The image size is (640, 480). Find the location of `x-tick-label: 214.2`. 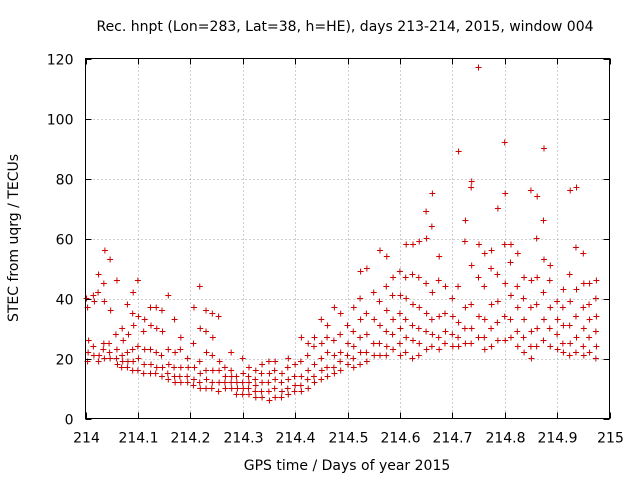

x-tick-label: 214.2 is located at coordinates (190, 439).